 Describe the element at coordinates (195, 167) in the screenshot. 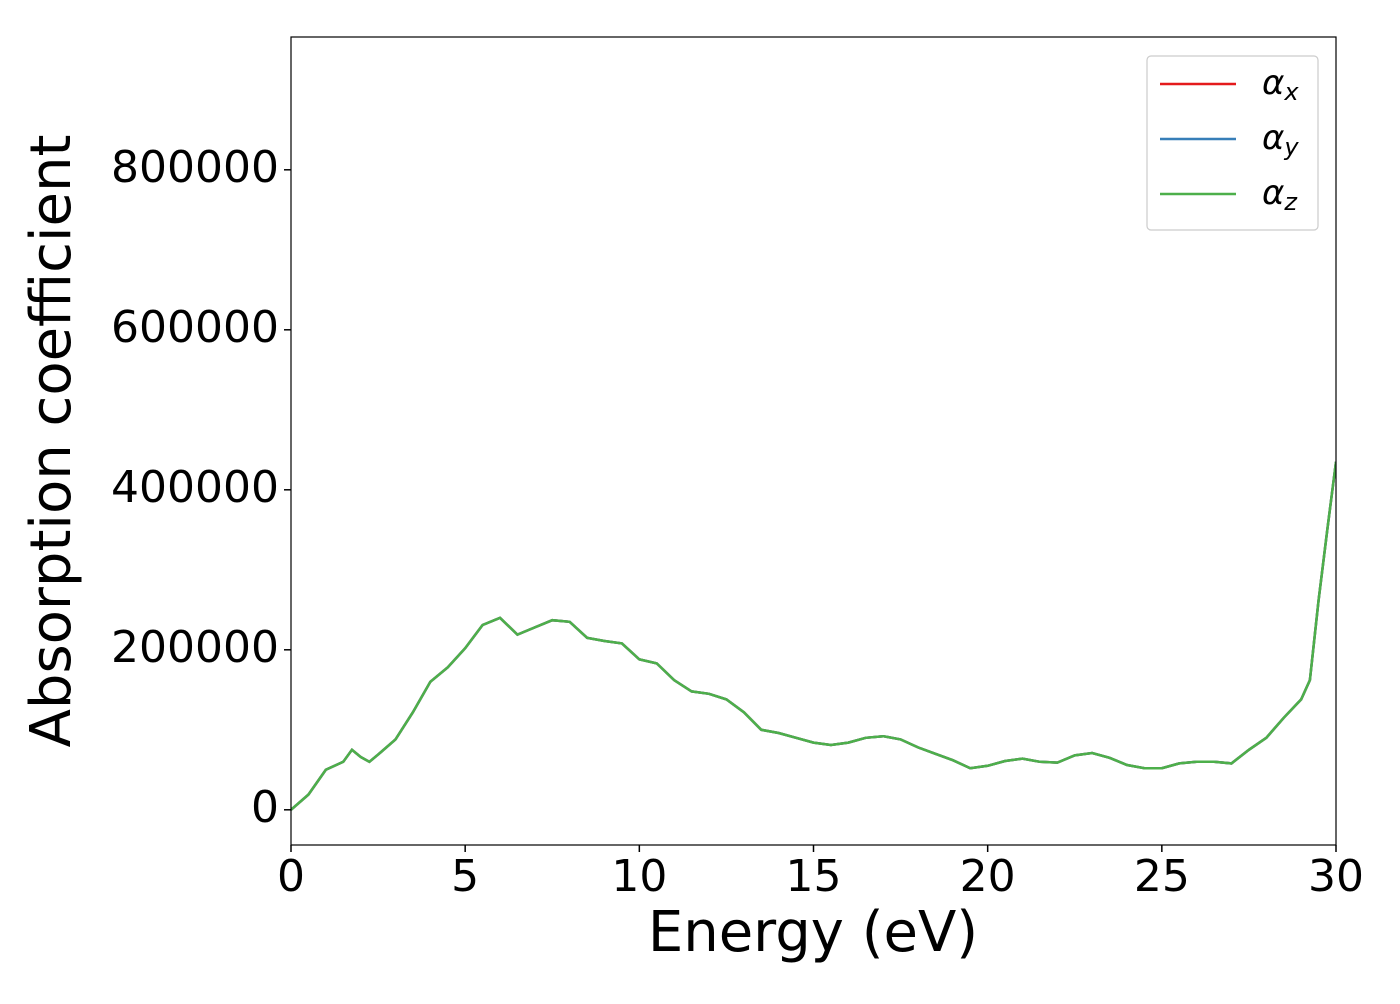

I see `y-tick-label: 800000` at that location.